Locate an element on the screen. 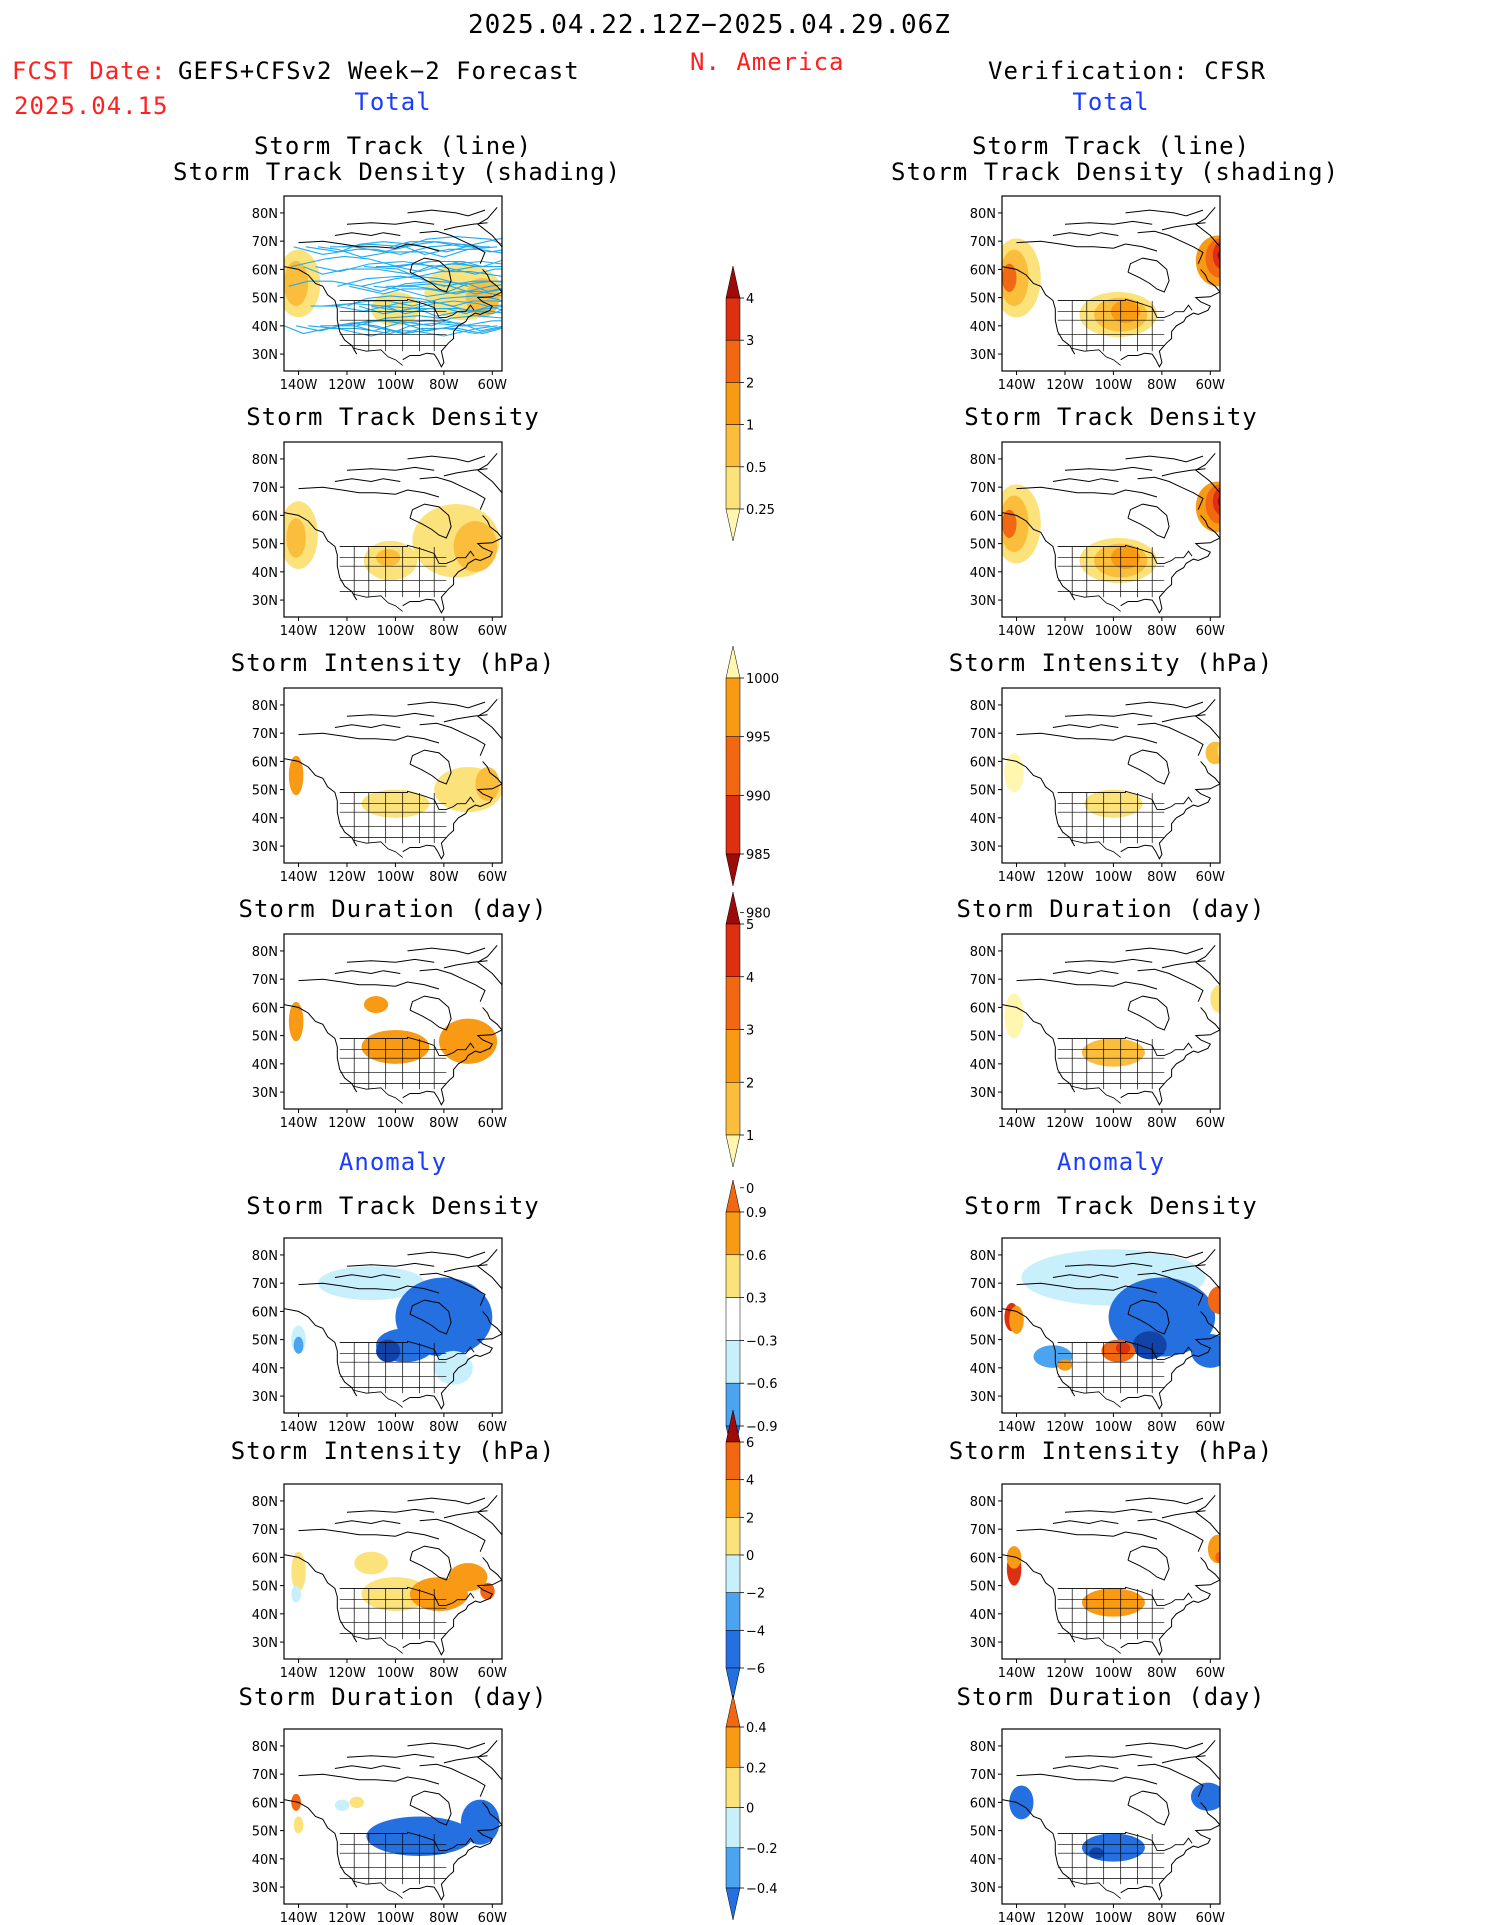 Image resolution: width=1487 pixels, height=1925 pixels. colorbar-density-anom: 0.9 0.6 0.3 −0.3 −0.6 −0.9 is located at coordinates (755, 1319).